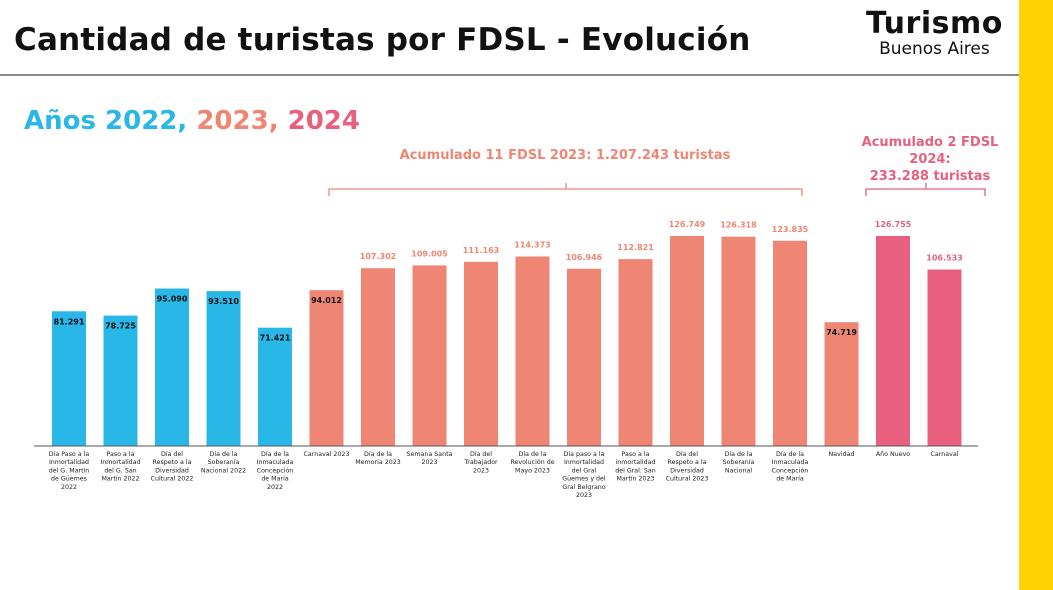 This screenshot has height=590, width=1053. I want to click on value-label-5: 94.012, so click(326, 300).